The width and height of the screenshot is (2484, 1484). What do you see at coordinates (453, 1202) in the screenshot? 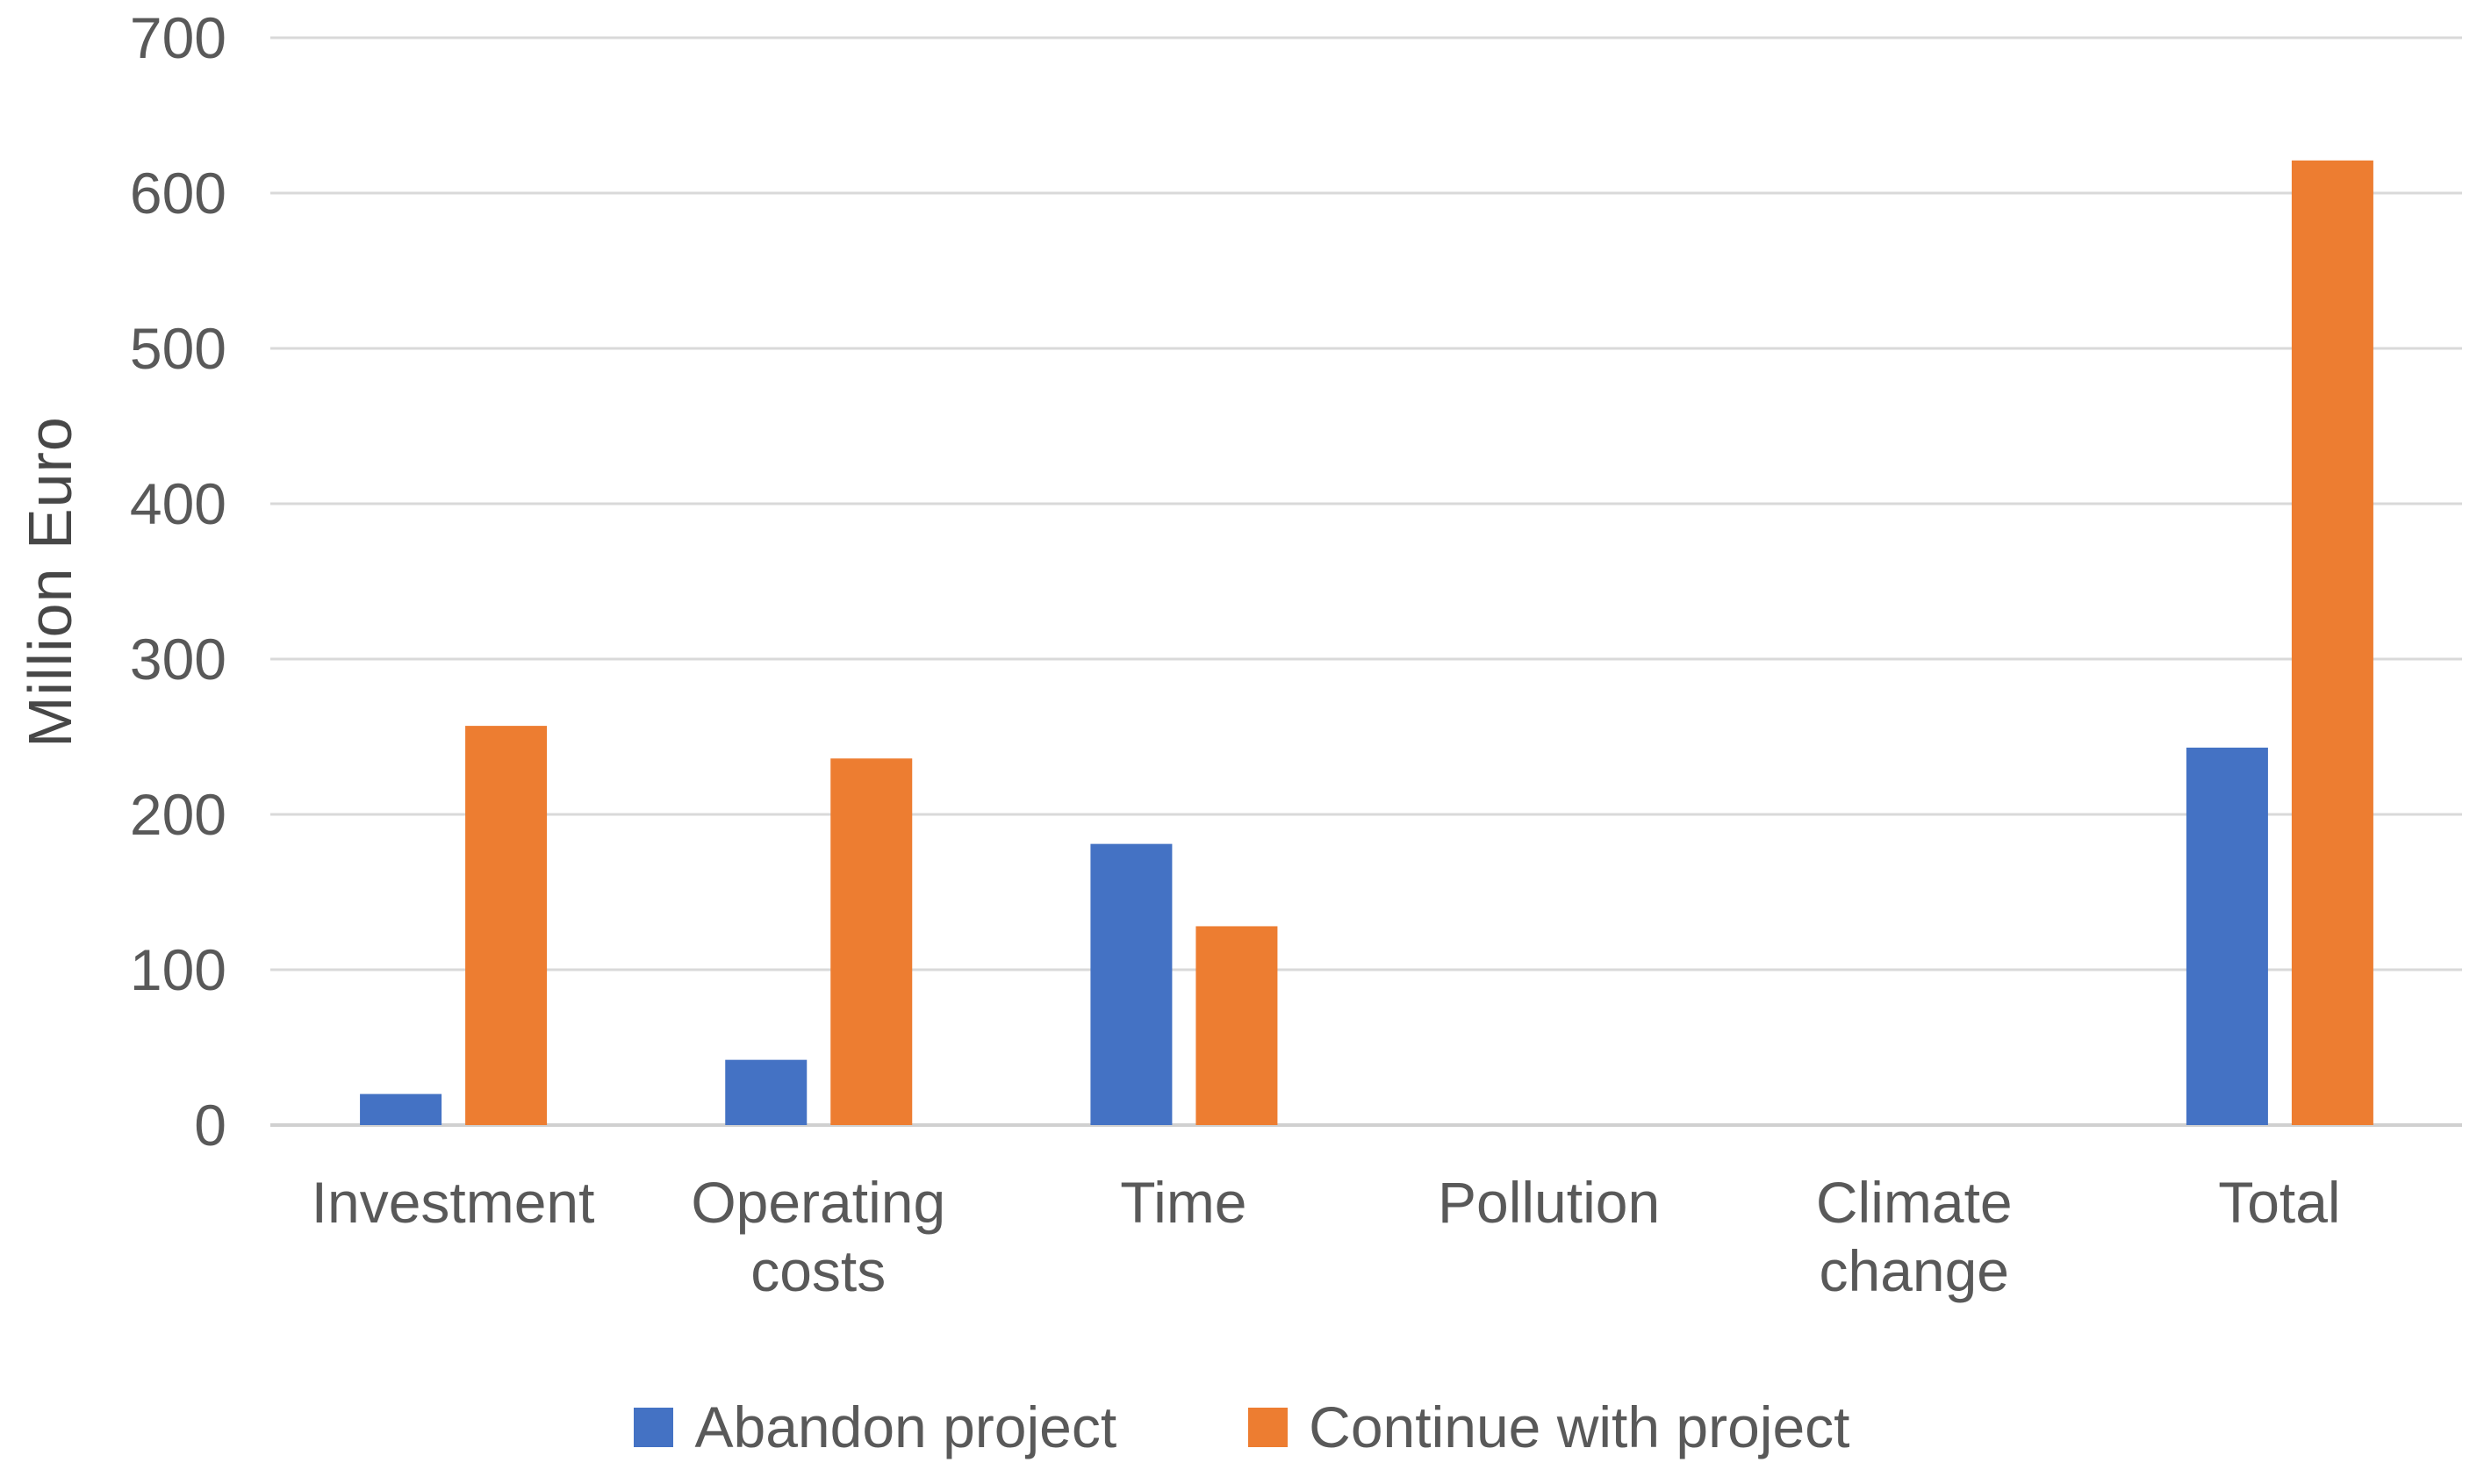
I see `x-category-label-investment: Investment` at bounding box center [453, 1202].